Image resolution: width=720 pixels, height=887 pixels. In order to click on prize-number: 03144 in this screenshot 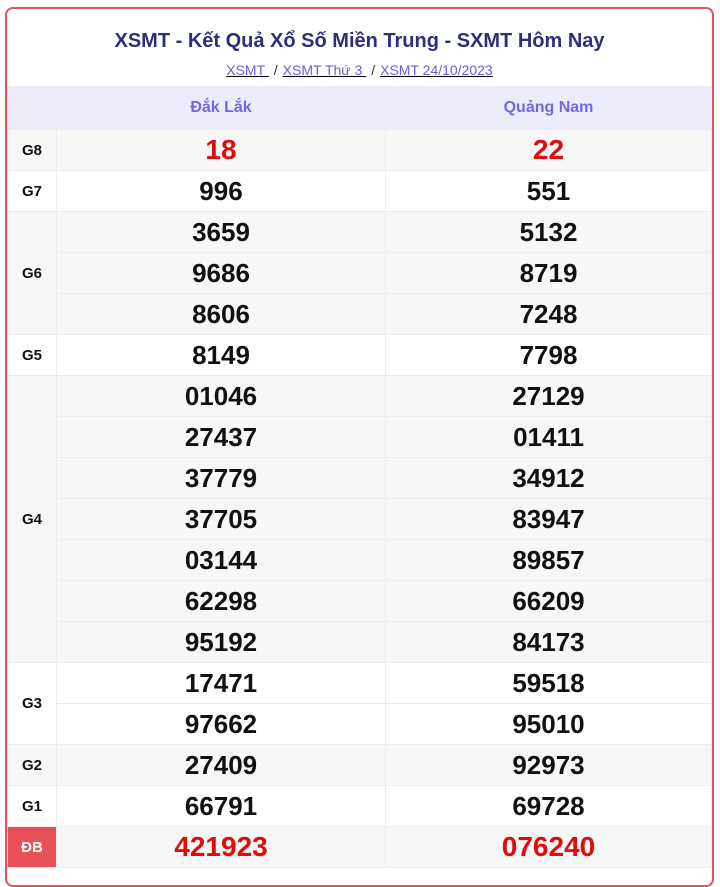, I will do `click(221, 560)`.